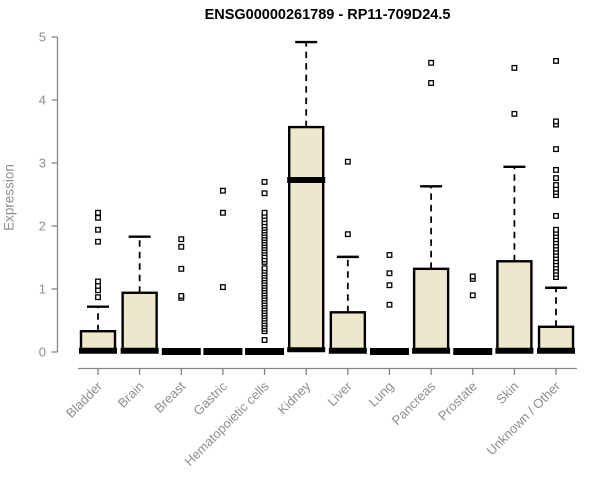 The width and height of the screenshot is (600, 500). I want to click on boxplot-prostate, so click(473, 314).